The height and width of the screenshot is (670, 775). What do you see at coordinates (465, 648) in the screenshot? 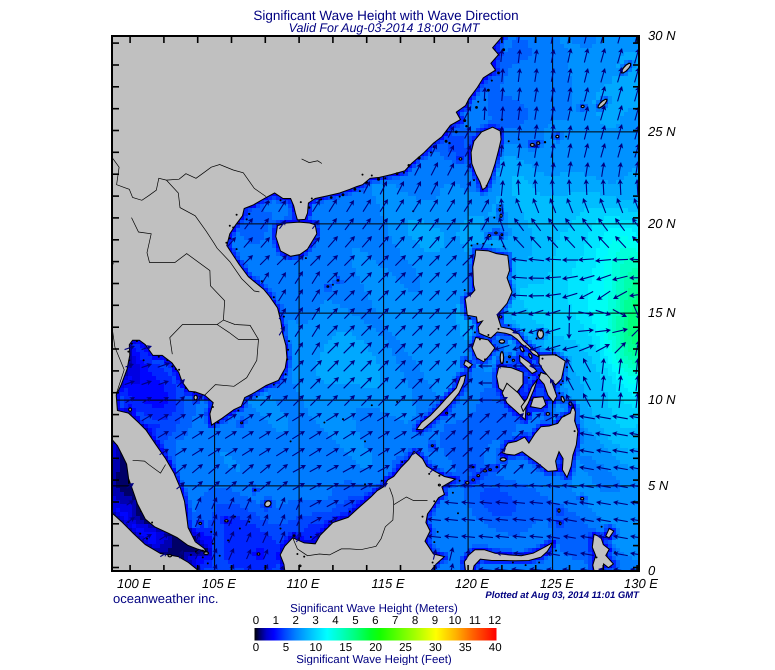
I see `svg-text: 35` at bounding box center [465, 648].